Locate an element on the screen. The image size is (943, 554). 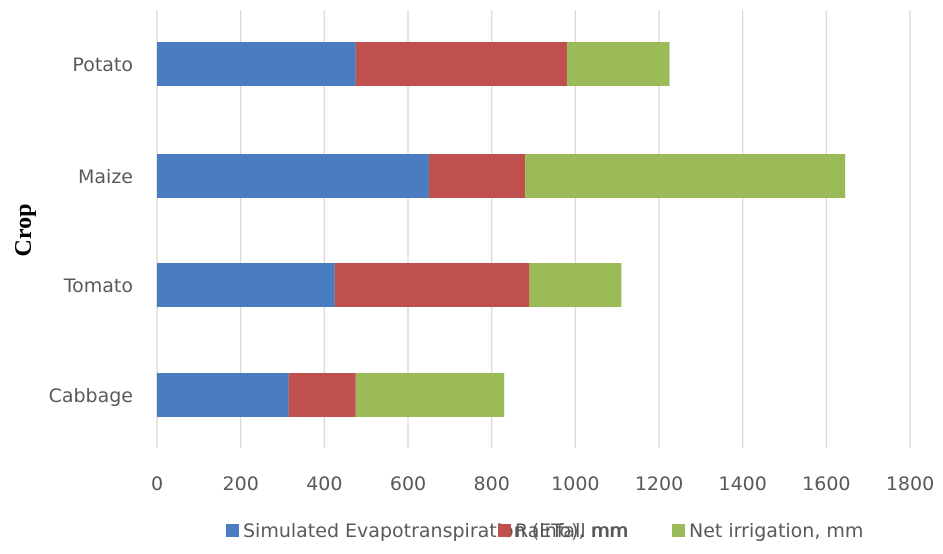
category-label-potato: Potato is located at coordinates (102, 65).